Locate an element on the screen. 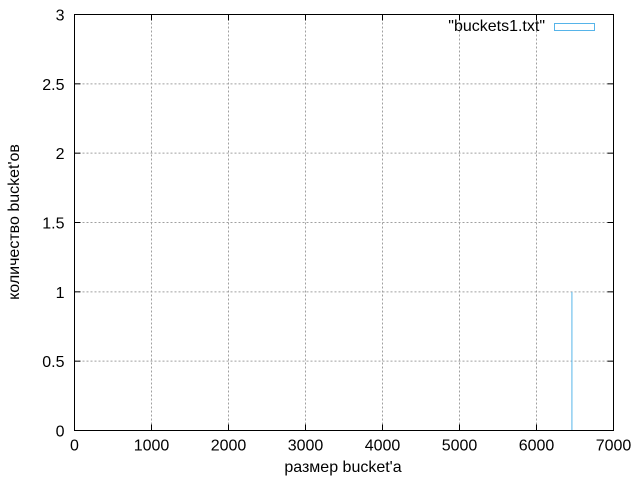 Image resolution: width=640 pixels, height=480 pixels. y-tick-label: 0 is located at coordinates (60, 432).